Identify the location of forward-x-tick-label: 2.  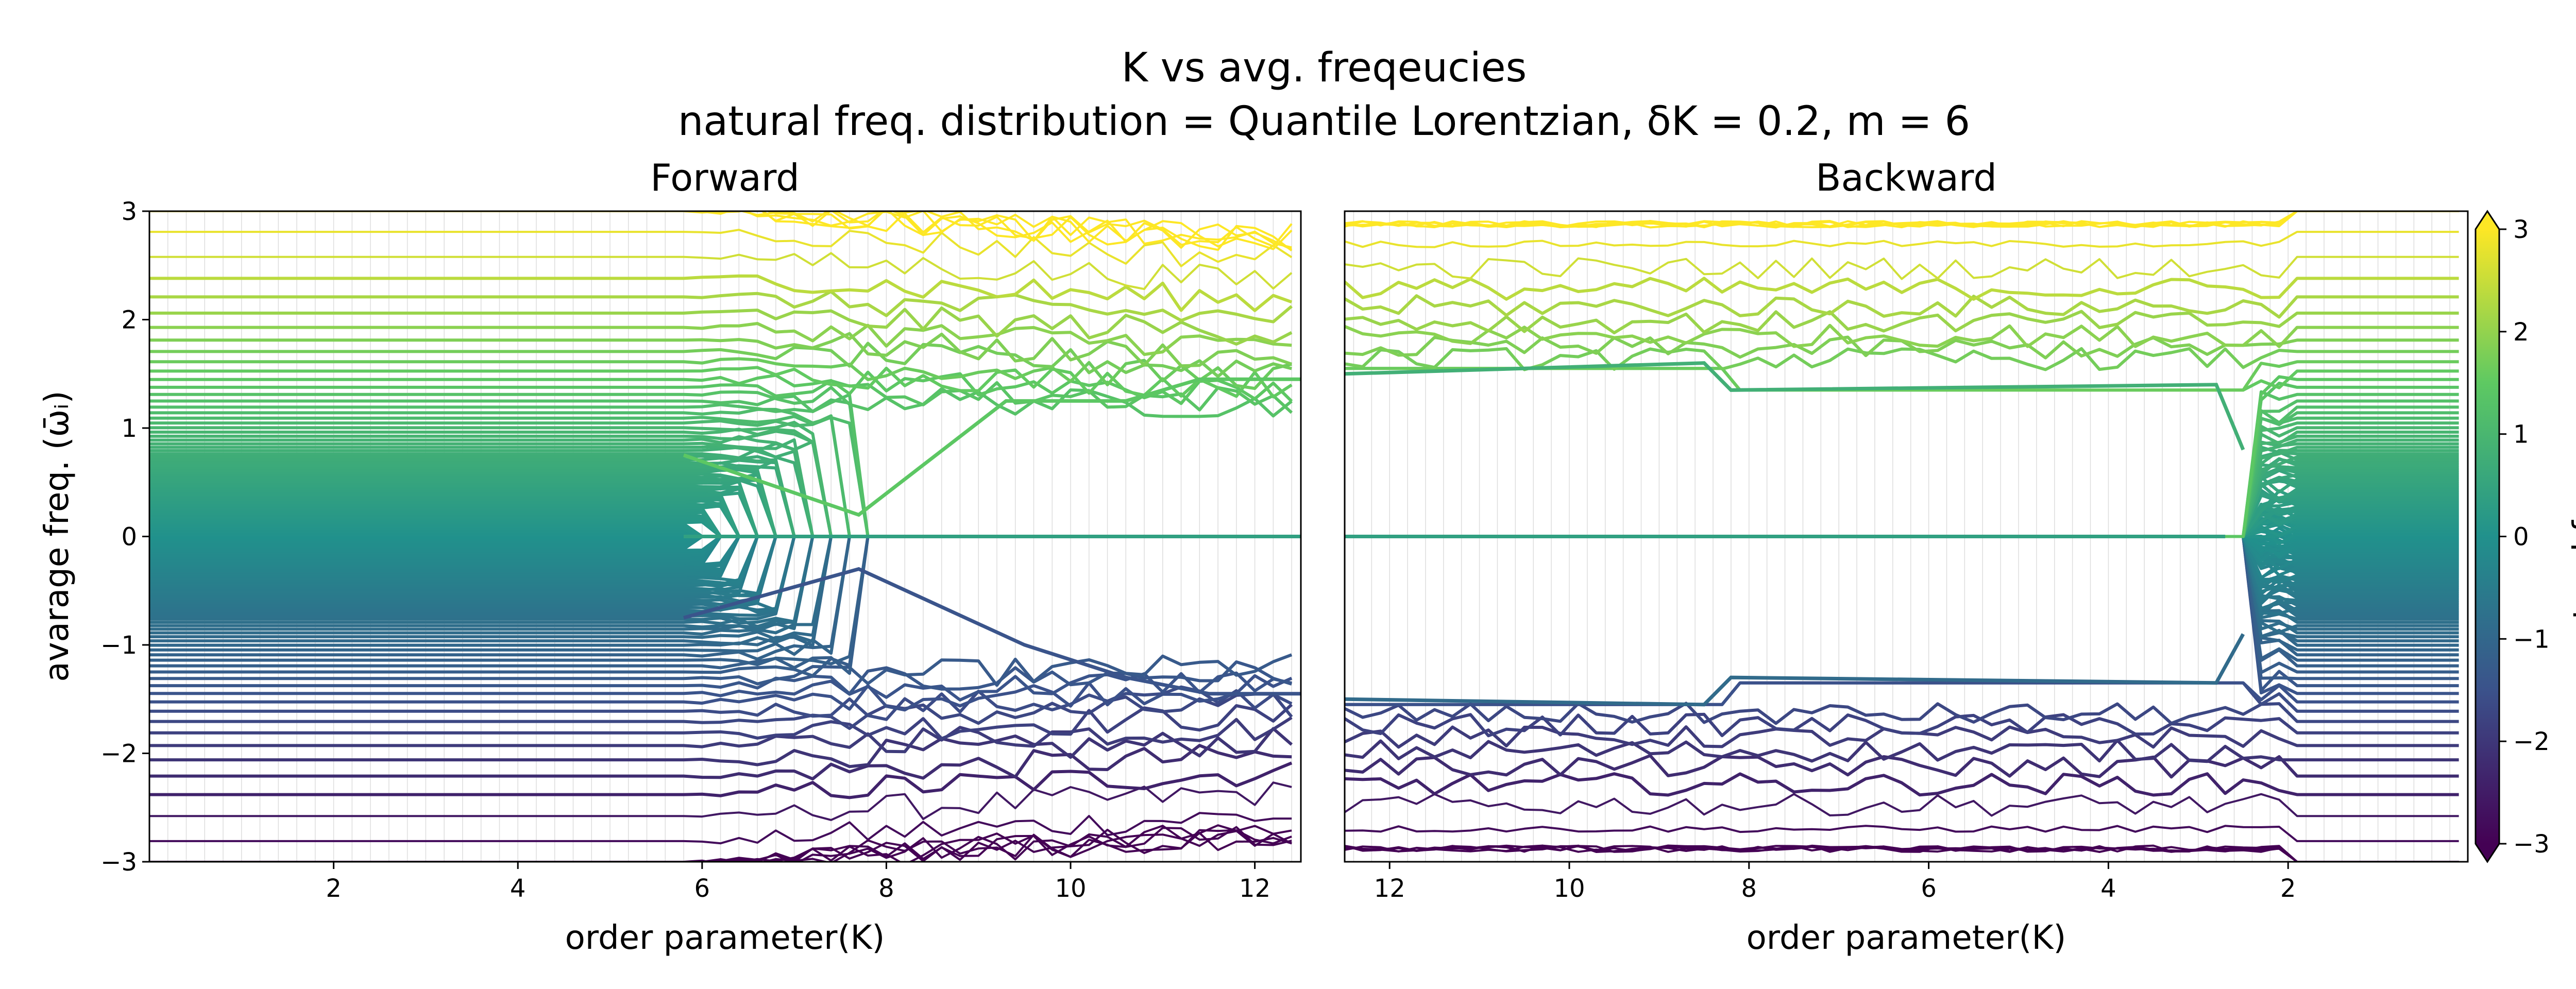
(334, 888).